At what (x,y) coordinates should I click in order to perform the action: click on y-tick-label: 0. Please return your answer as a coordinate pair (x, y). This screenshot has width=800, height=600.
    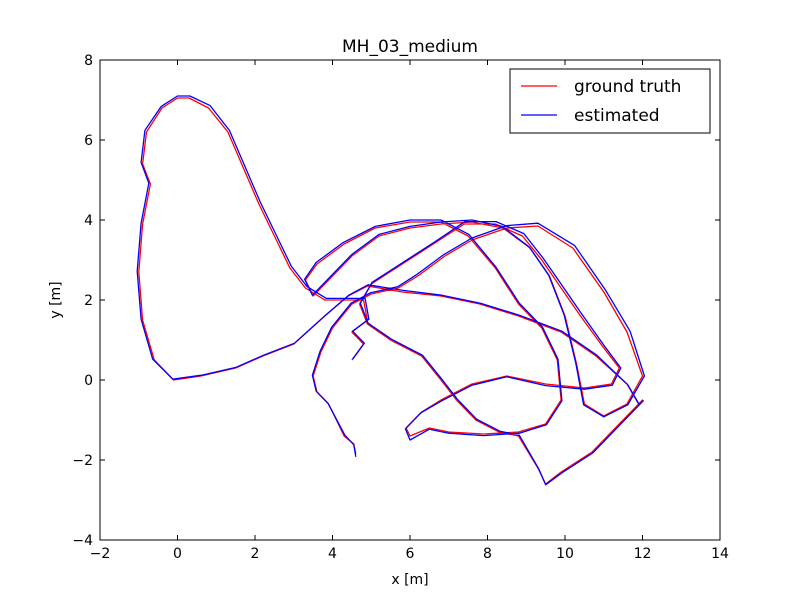
    Looking at the image, I should click on (88, 381).